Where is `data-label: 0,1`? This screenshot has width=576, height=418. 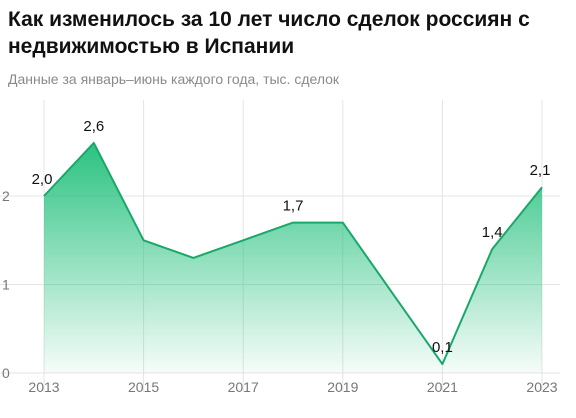
data-label: 0,1 is located at coordinates (442, 347).